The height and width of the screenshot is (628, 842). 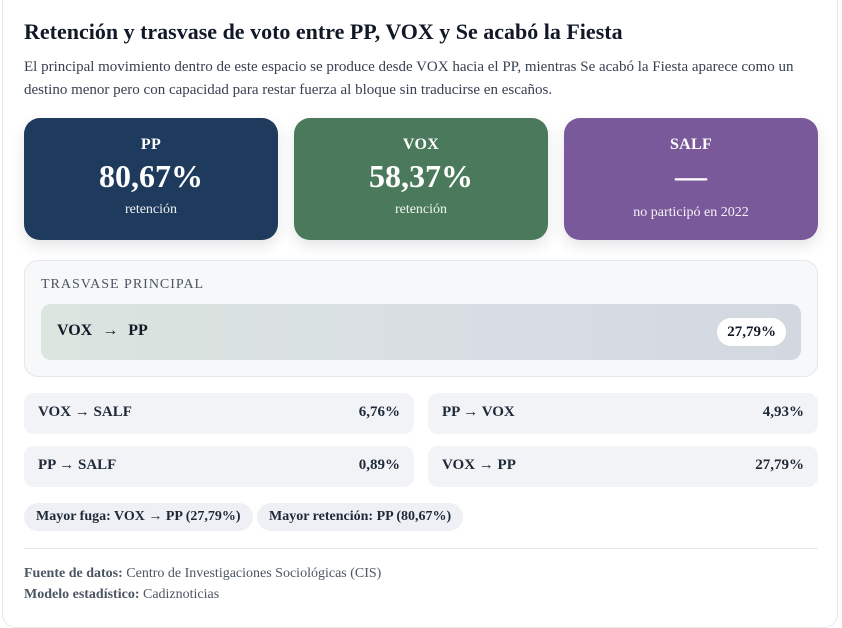 What do you see at coordinates (75, 330) in the screenshot?
I see `main-transfer-from: VOX` at bounding box center [75, 330].